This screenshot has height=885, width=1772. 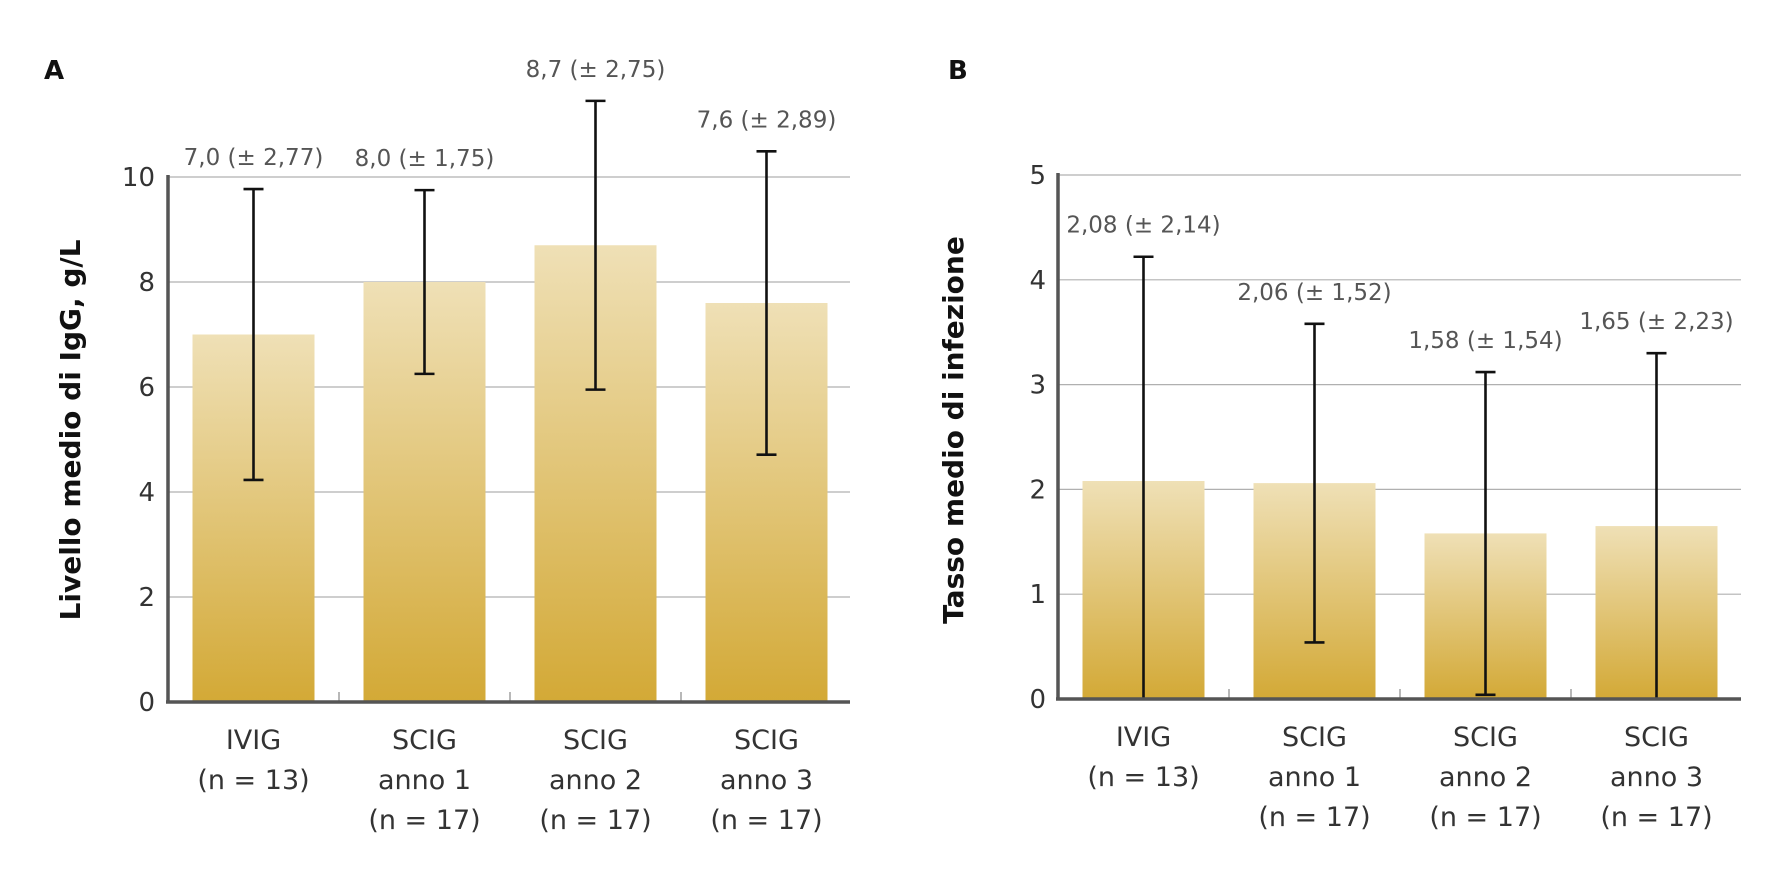 I want to click on data-label: 7,0 (± 2,77), so click(x=254, y=158).